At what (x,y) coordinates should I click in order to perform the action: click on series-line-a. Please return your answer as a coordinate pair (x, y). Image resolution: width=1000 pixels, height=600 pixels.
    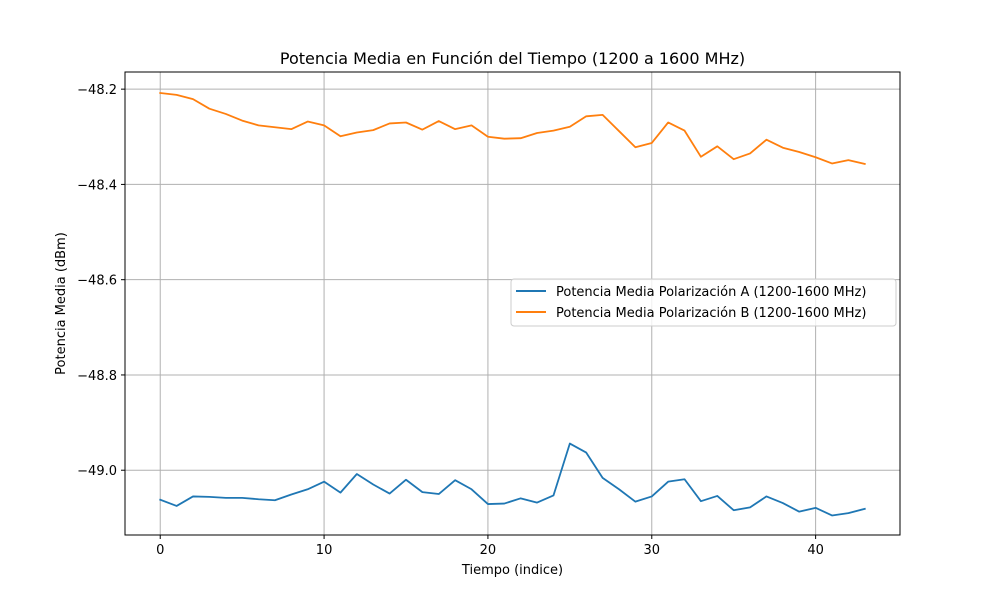
    Looking at the image, I should click on (512, 479).